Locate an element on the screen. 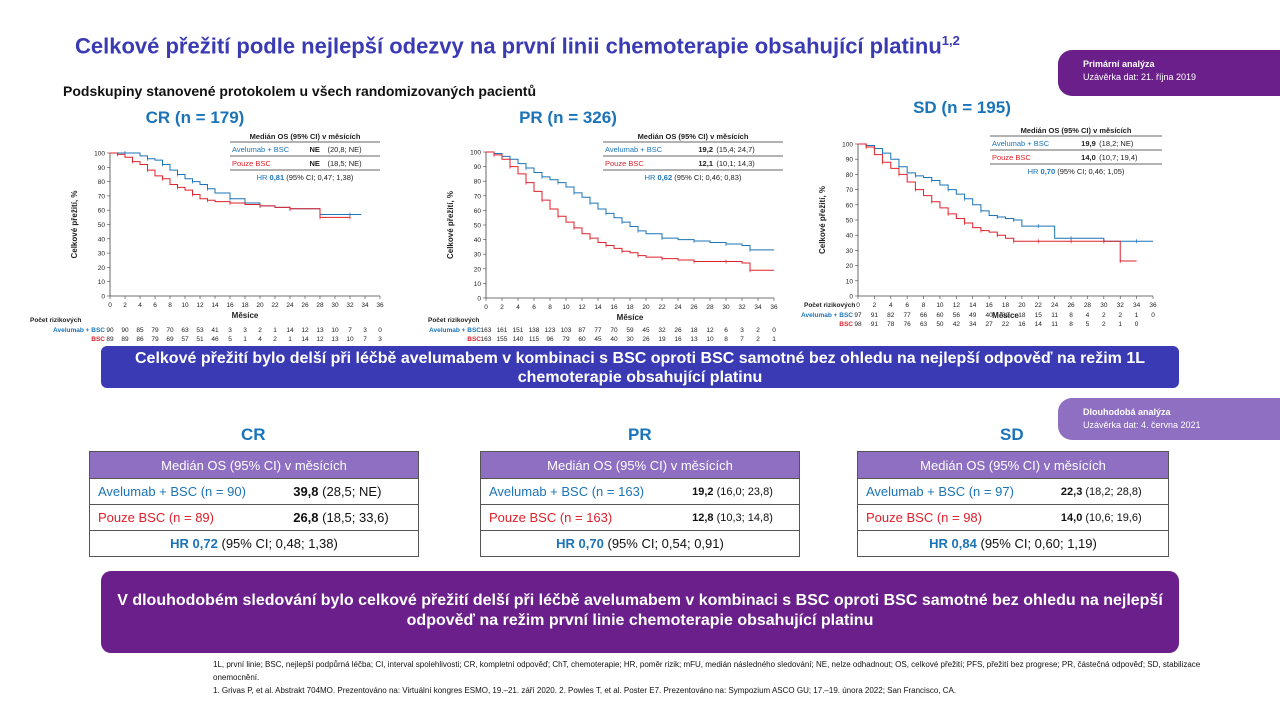 Image resolution: width=1280 pixels, height=720 pixels. median-arm2-value: 12,1 is located at coordinates (705, 163).